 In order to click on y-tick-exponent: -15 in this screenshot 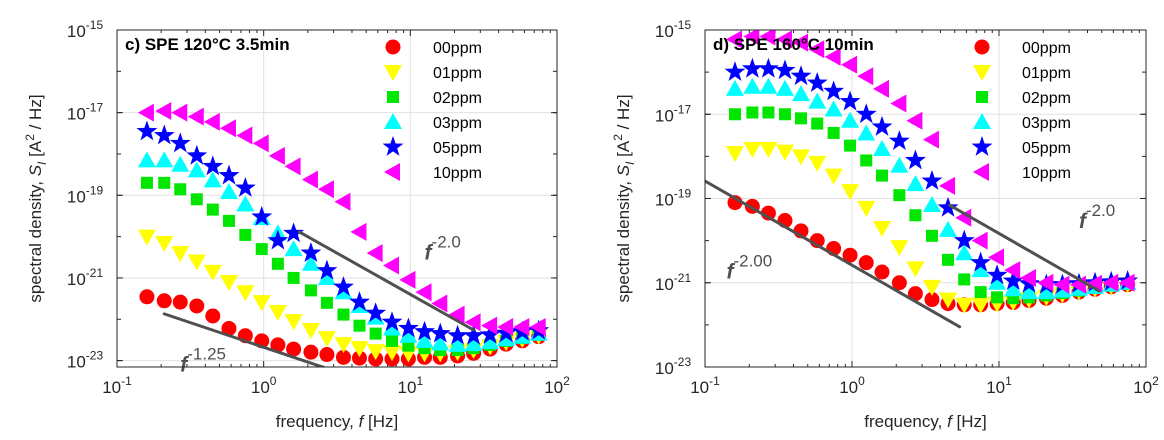, I will do `click(95, 25)`.